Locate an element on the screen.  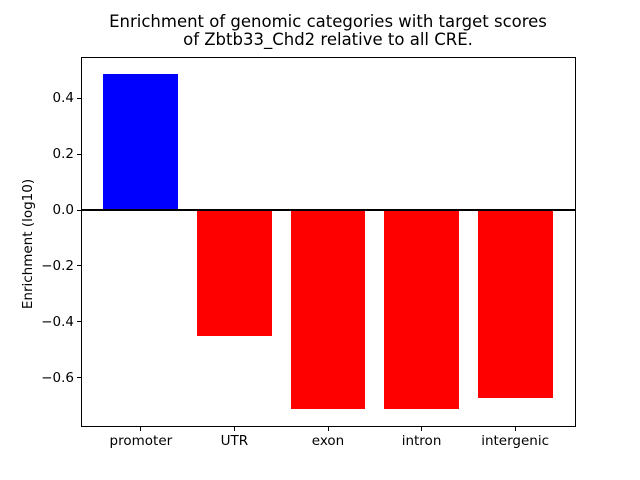
x-tick-label-exon: exon is located at coordinates (328, 441).